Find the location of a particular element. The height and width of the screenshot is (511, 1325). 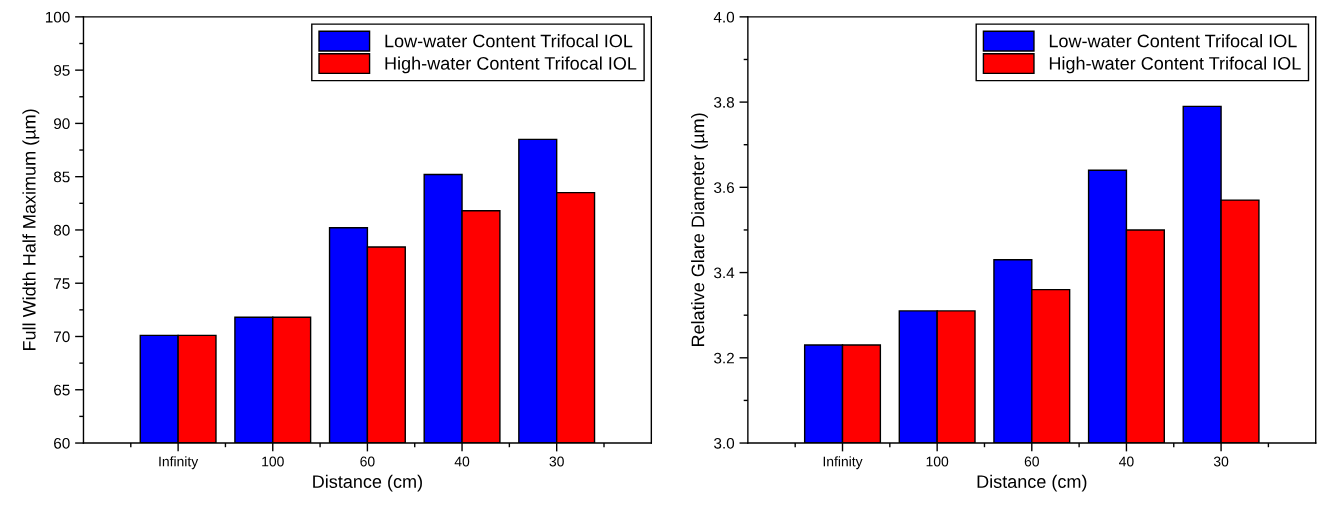

y-tick-label: 4.0 is located at coordinates (724, 17).